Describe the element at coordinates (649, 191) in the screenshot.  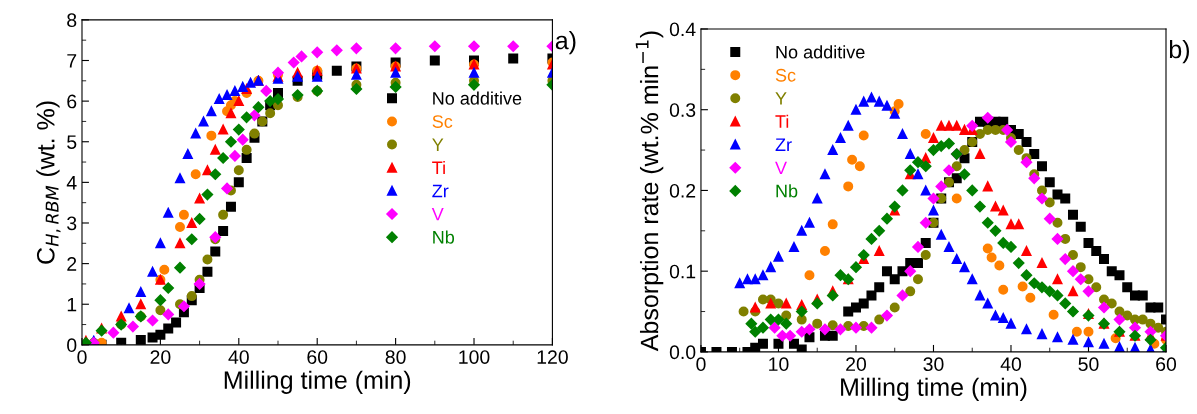
I see `y-axis-title: Absorption rate (wt.% min$^{−1}$)` at that location.